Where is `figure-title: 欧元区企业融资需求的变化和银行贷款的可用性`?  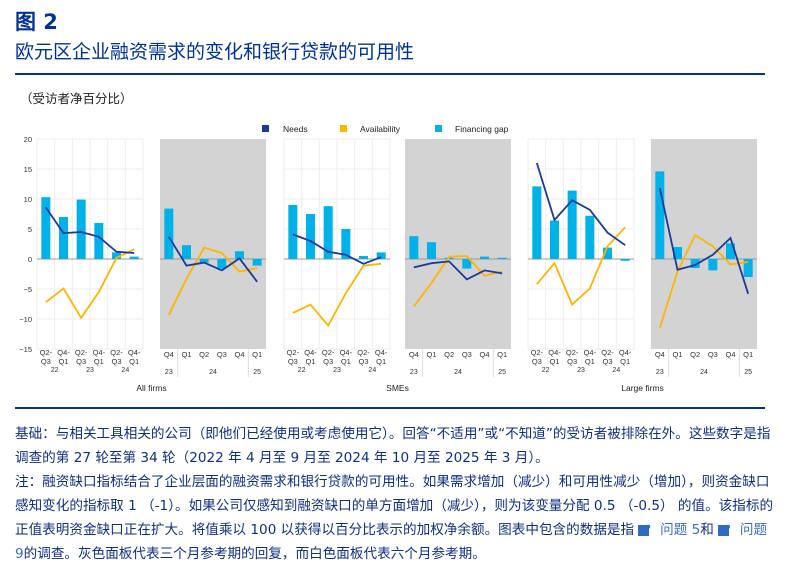
figure-title: 欧元区企业融资需求的变化和银行贷款的可用性 is located at coordinates (215, 52).